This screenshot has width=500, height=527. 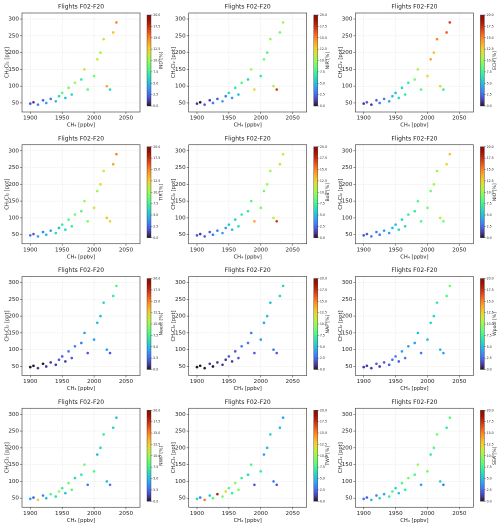 I want to click on colorbar-tick-label: 17.5, so click(x=490, y=26).